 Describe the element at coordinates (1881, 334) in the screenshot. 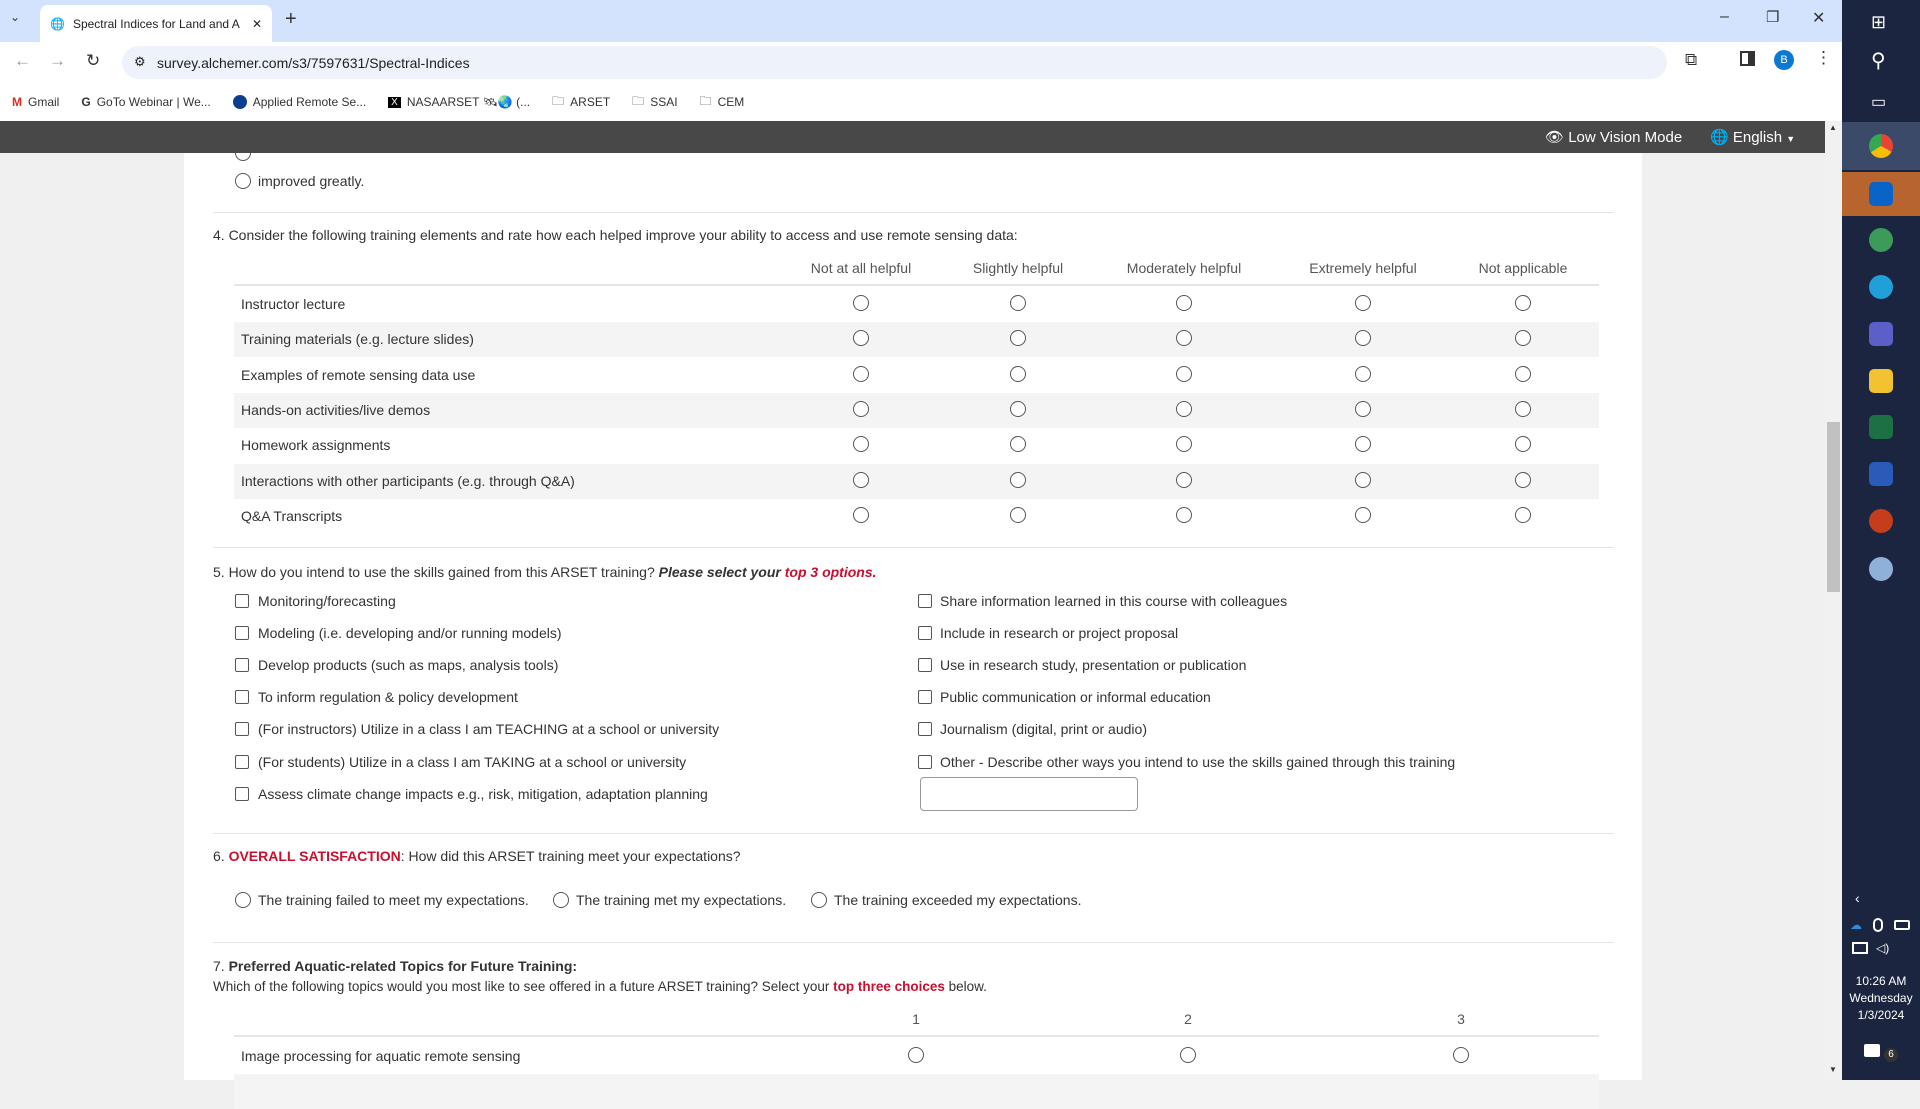

I see `teams-icon` at that location.